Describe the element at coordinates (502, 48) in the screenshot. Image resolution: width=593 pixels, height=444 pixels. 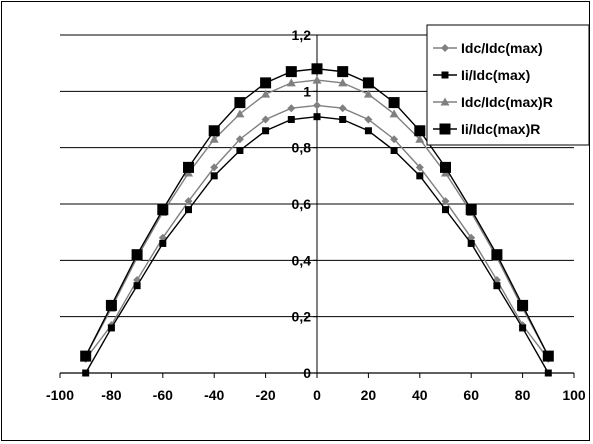
I see `legend-label: Idc/Idc(max)` at that location.